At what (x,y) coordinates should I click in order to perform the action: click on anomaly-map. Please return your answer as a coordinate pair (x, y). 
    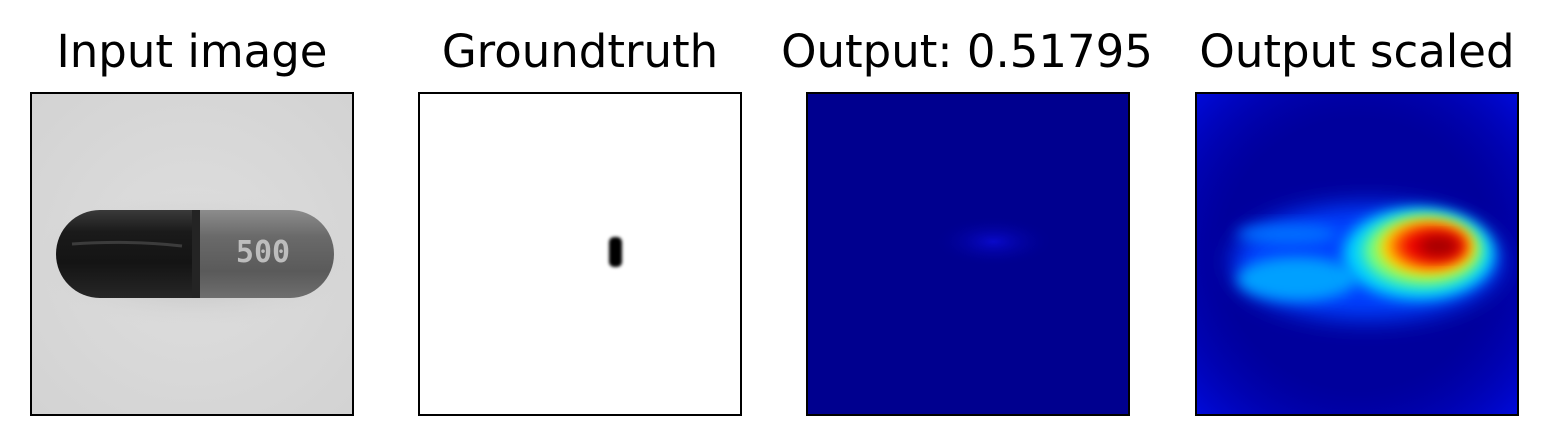
    Looking at the image, I should click on (968, 254).